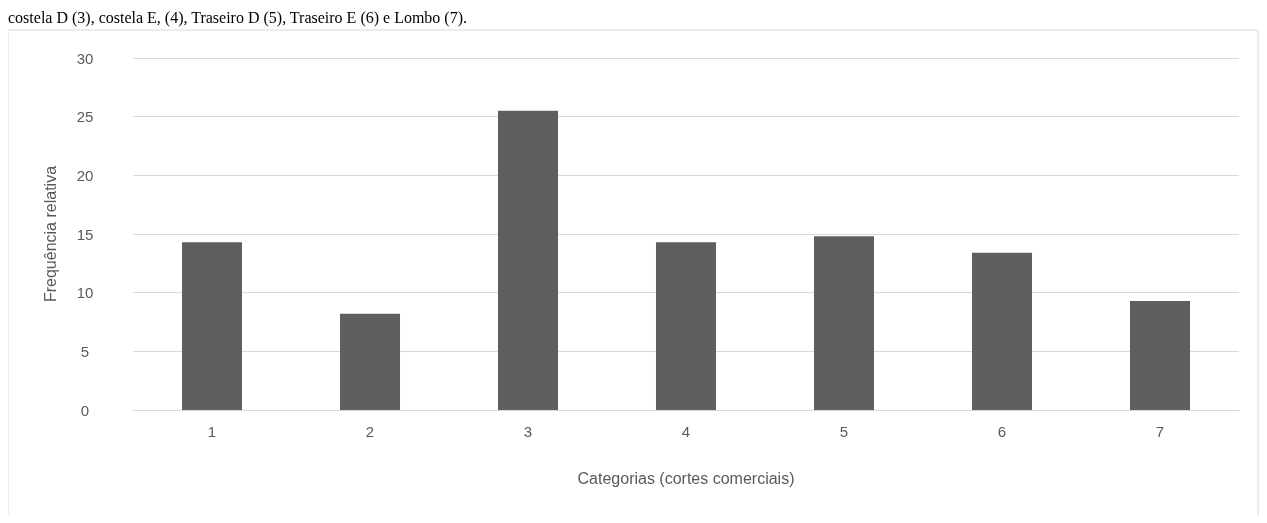 The image size is (1267, 523). What do you see at coordinates (85, 58) in the screenshot?
I see `y-tick-label: 30` at bounding box center [85, 58].